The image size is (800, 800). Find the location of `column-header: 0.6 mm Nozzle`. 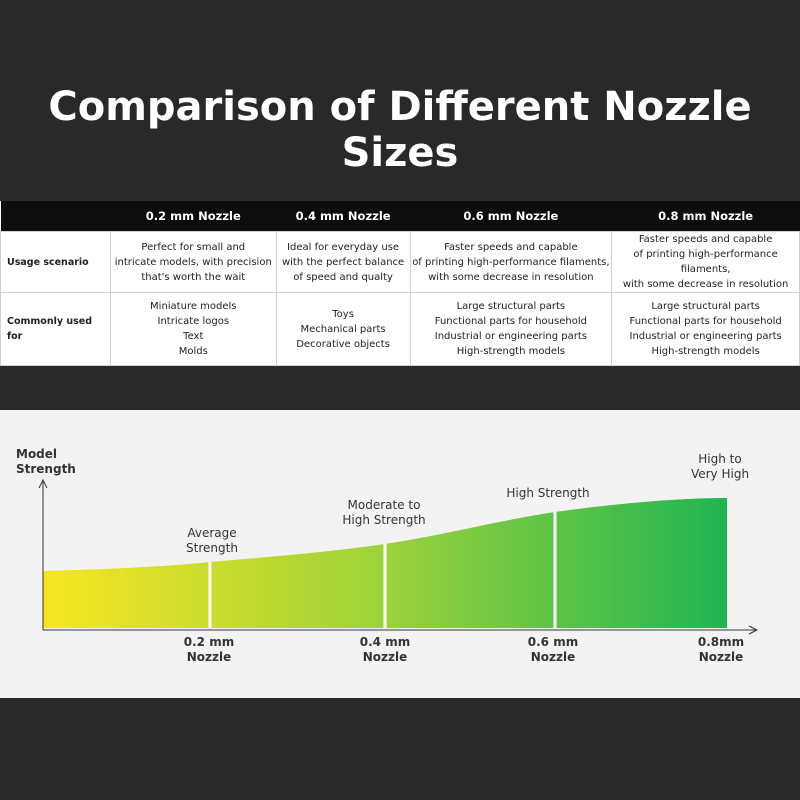

column-header: 0.6 mm Nozzle is located at coordinates (511, 216).